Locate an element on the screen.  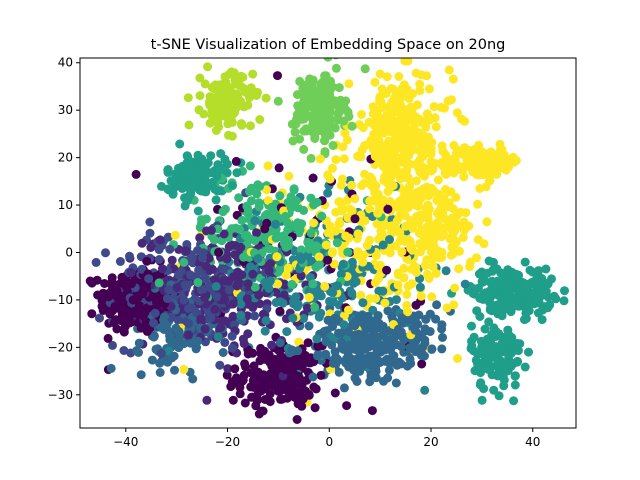
x-tick-label: −40 is located at coordinates (125, 442).